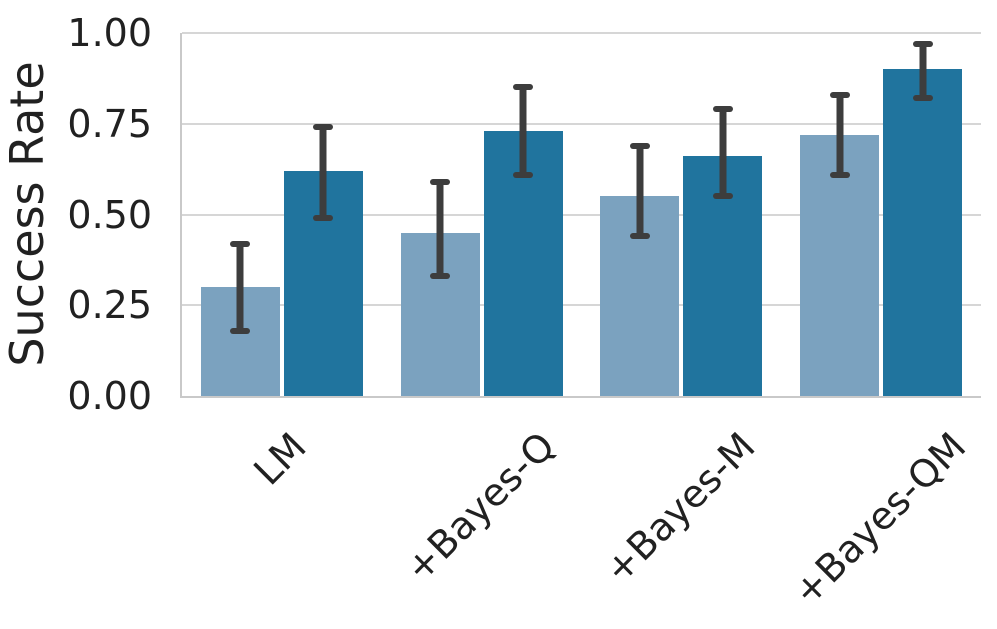 The image size is (997, 629). What do you see at coordinates (109, 123) in the screenshot?
I see `y-tick-label: 0.75` at bounding box center [109, 123].